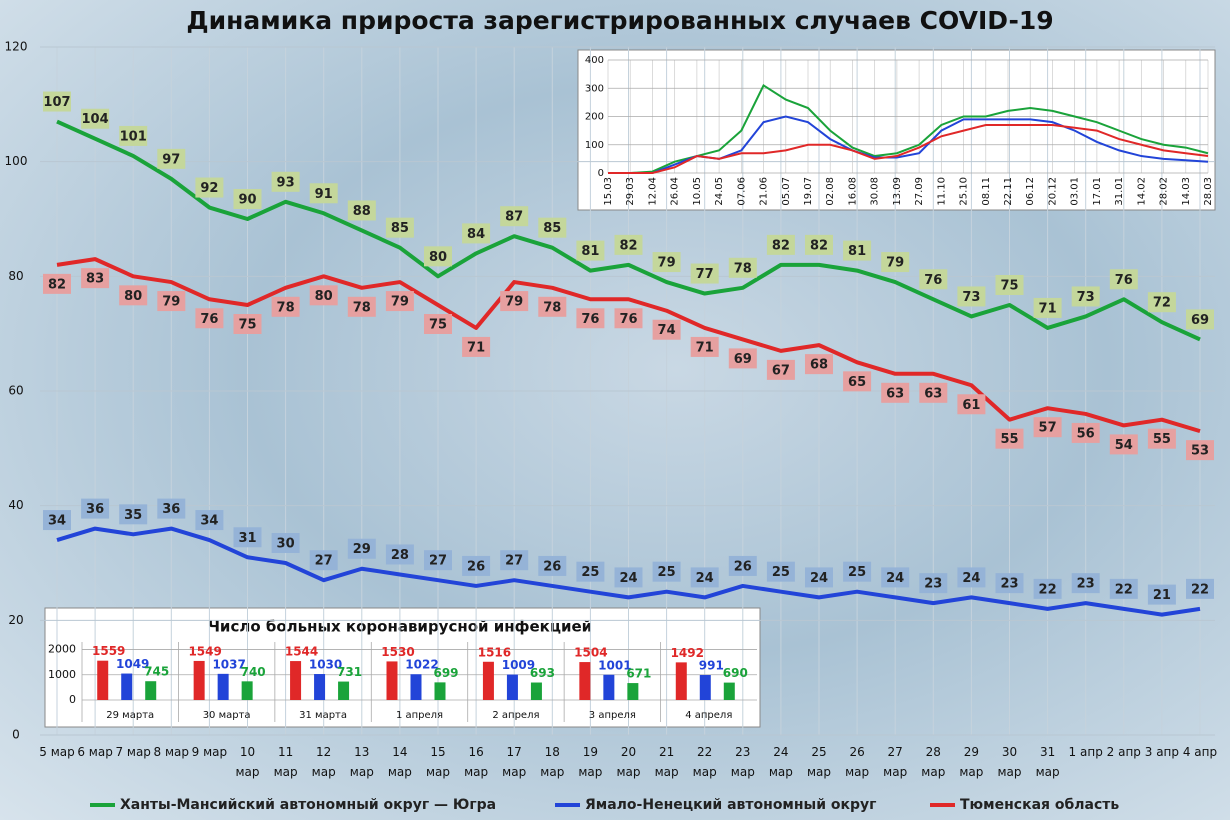 The width and height of the screenshot is (1230, 820). Describe the element at coordinates (247, 762) in the screenshot. I see `x-tick-label: 10 мар` at that location.